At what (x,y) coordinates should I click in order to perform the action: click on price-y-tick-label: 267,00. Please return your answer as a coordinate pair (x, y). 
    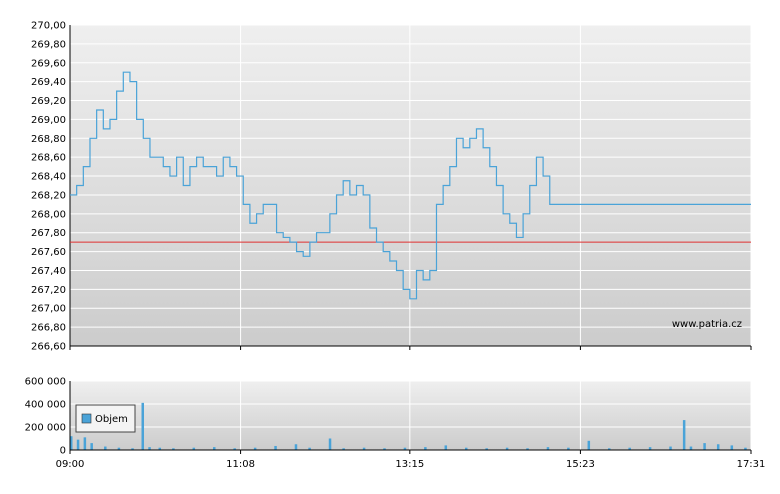
    Looking at the image, I should click on (48, 309).